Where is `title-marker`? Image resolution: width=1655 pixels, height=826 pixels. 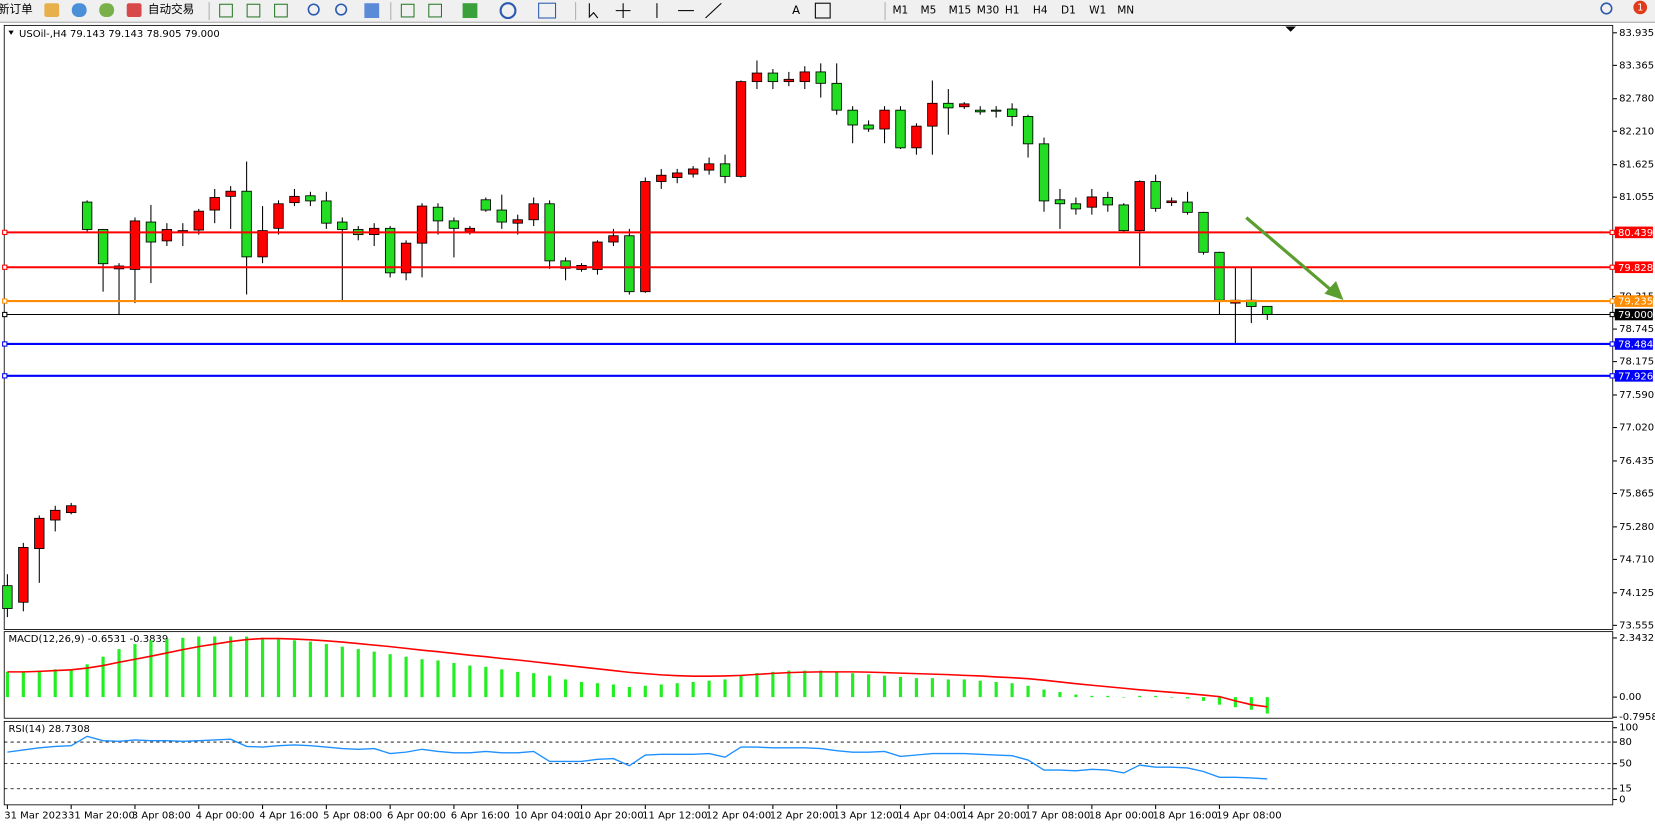 title-marker is located at coordinates (11, 32).